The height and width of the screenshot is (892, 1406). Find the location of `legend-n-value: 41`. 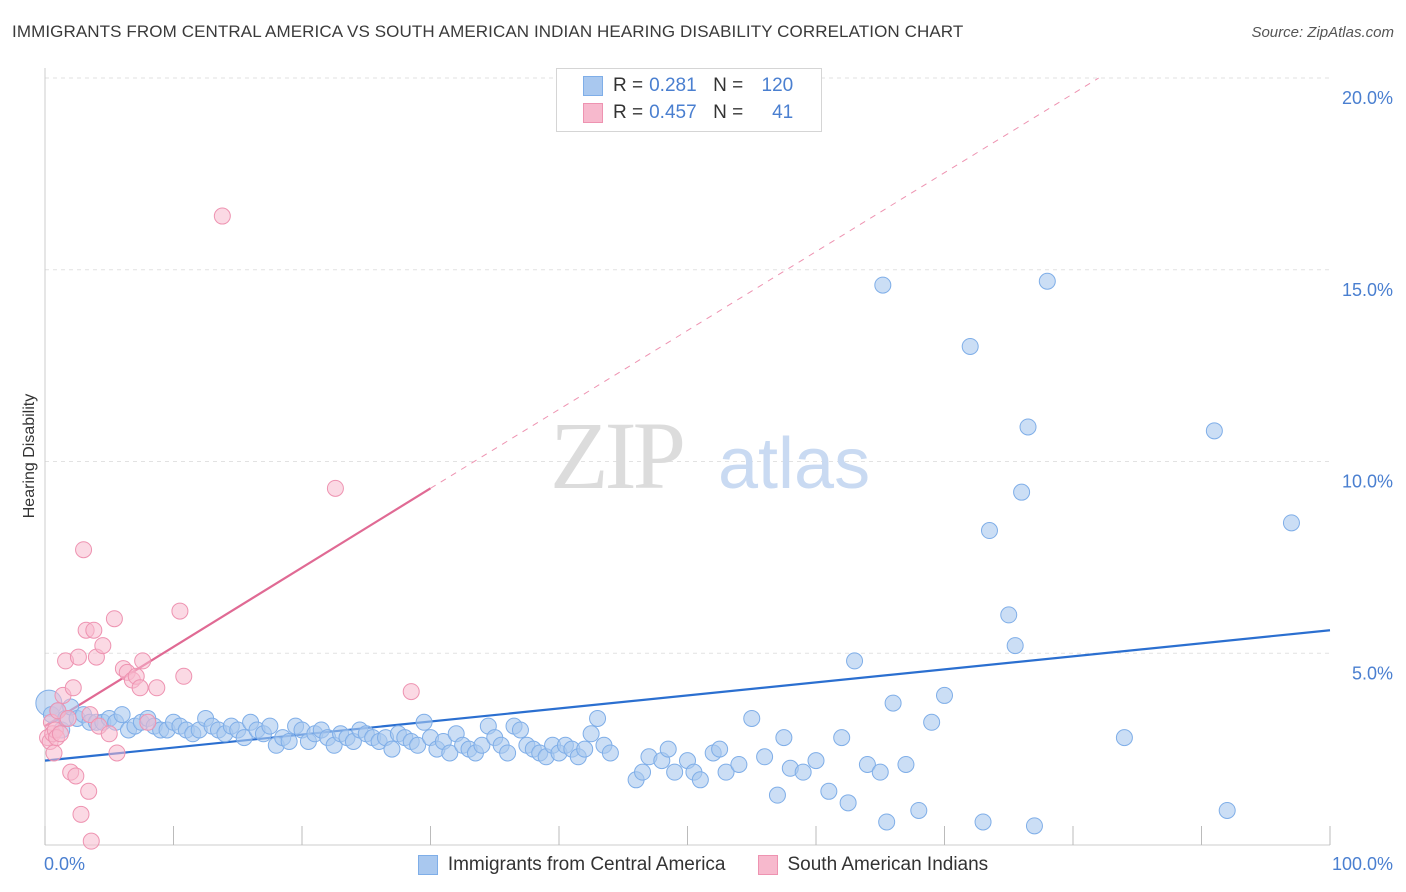

legend-n-value: 41 is located at coordinates (783, 112).